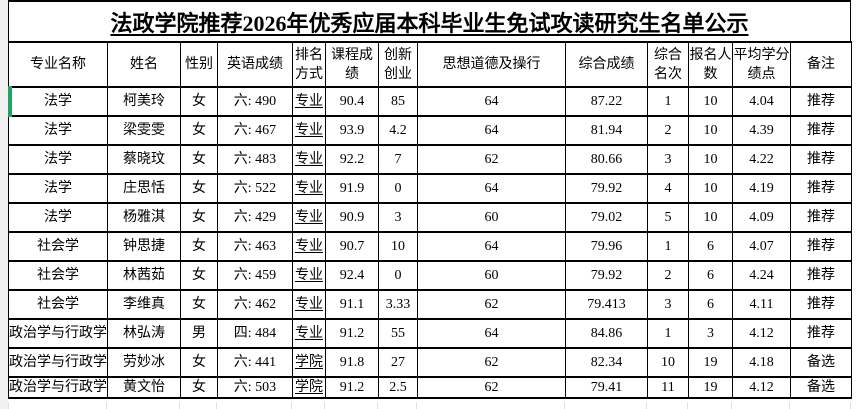 The width and height of the screenshot is (856, 409). What do you see at coordinates (352, 275) in the screenshot?
I see `table-cell: 92.4` at bounding box center [352, 275].